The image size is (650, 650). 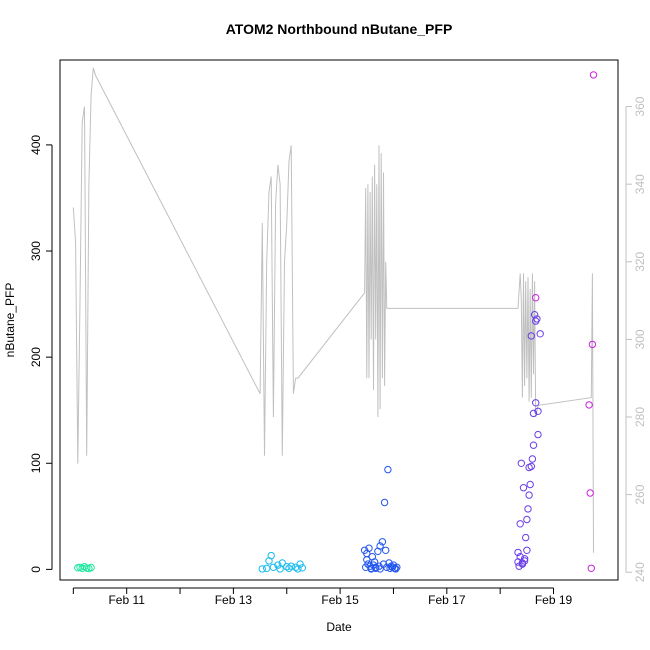 I want to click on x-axis: Feb 11 Feb 13 Feb 15 Feb 17 Feb 19, so click(x=322, y=597).